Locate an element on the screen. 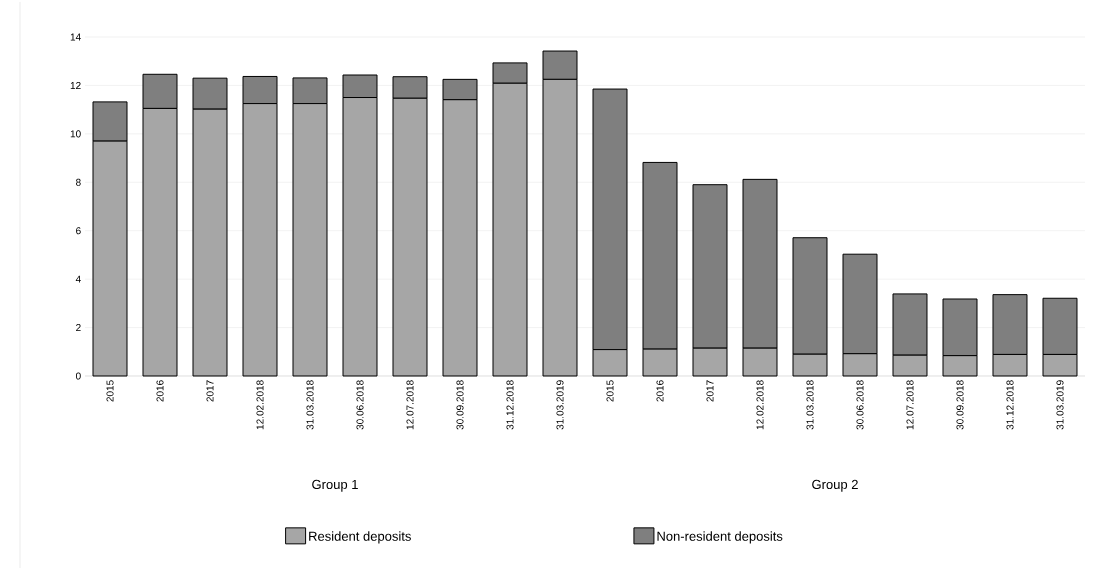 The width and height of the screenshot is (1103, 570). text: Group 2 is located at coordinates (835, 485).